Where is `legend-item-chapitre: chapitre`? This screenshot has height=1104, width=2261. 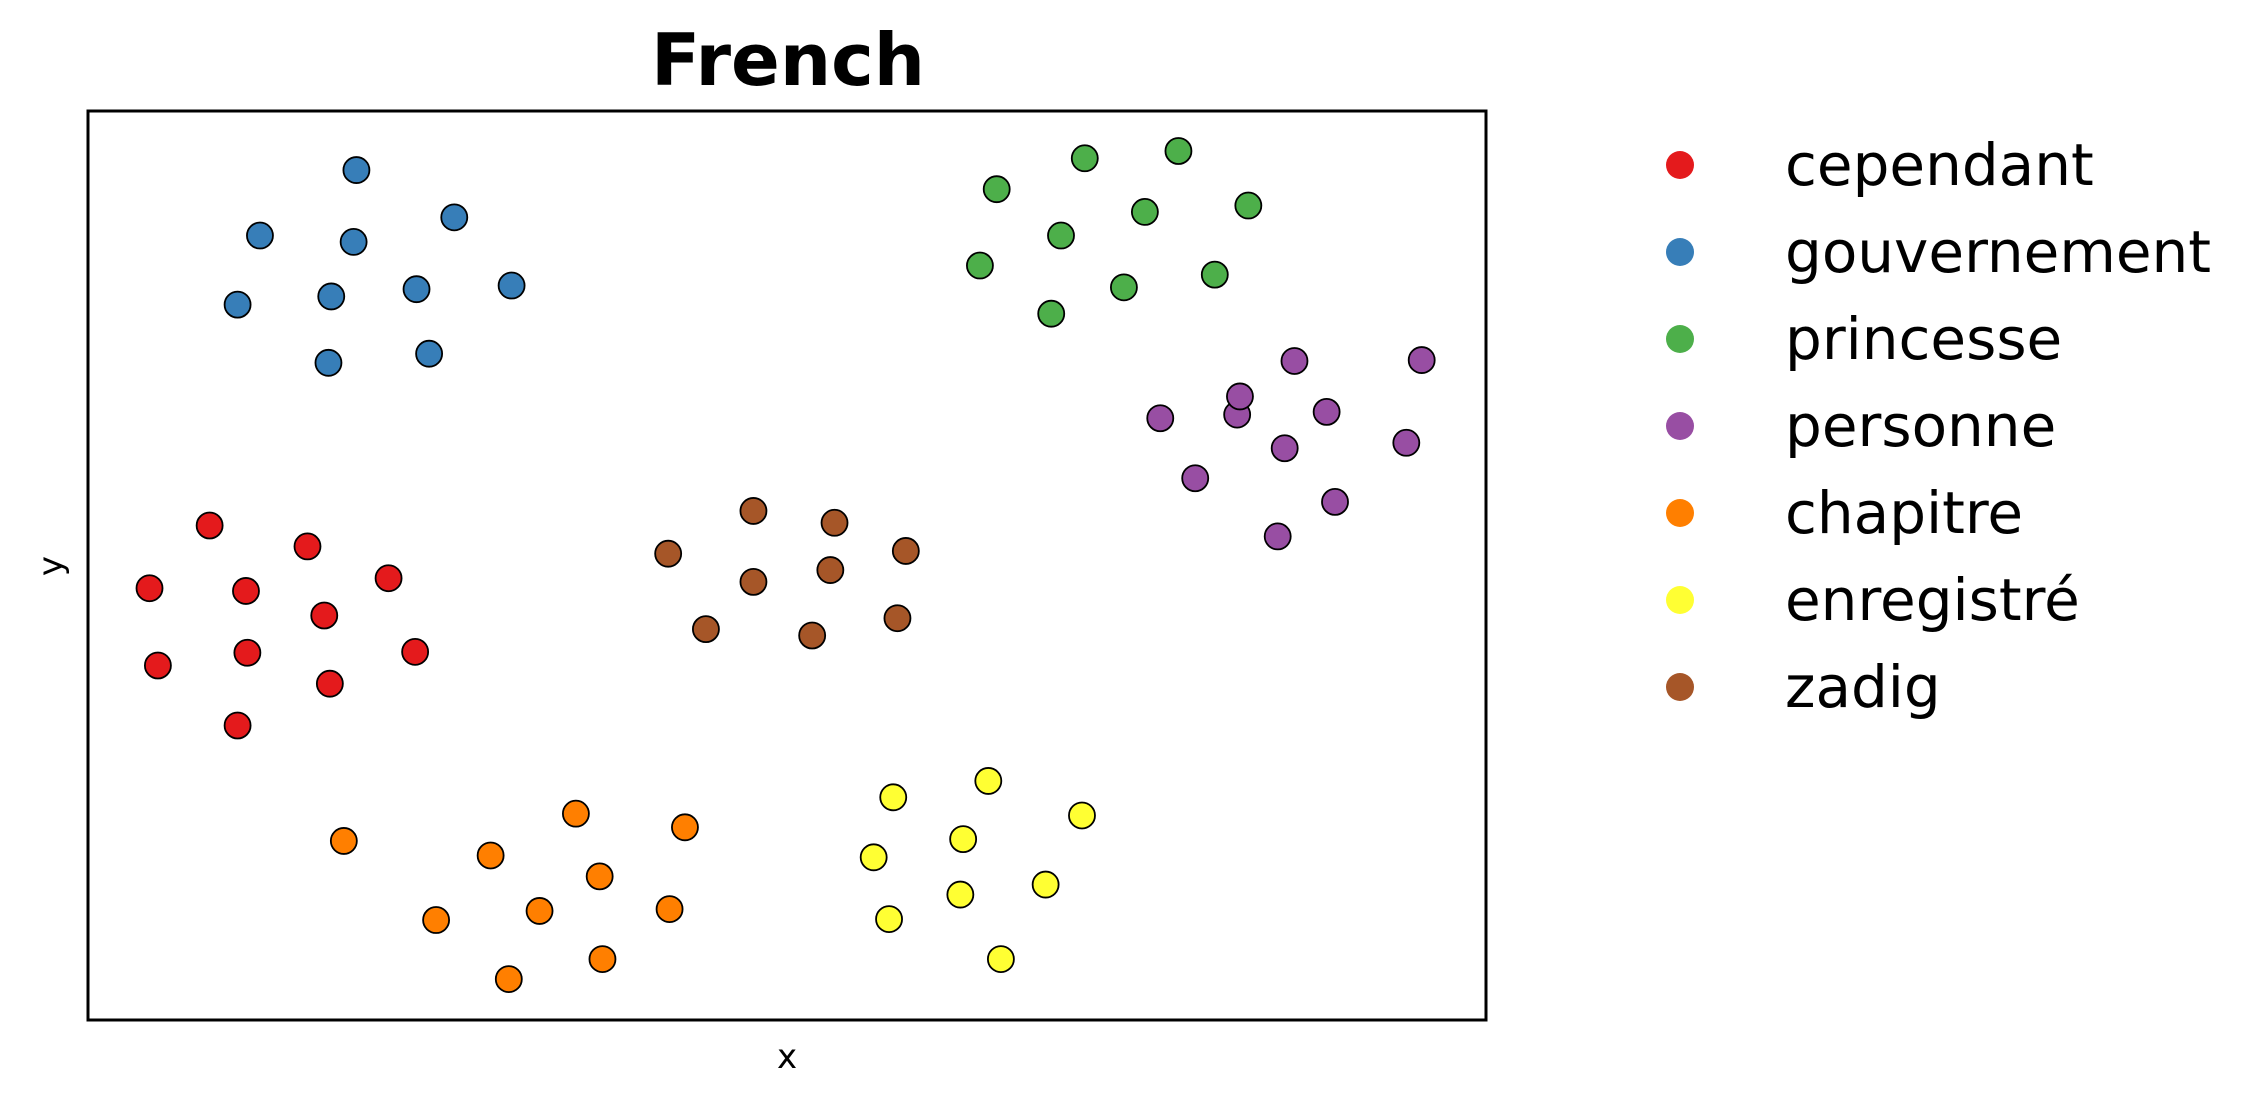
legend-item-chapitre: chapitre is located at coordinates (1844, 513).